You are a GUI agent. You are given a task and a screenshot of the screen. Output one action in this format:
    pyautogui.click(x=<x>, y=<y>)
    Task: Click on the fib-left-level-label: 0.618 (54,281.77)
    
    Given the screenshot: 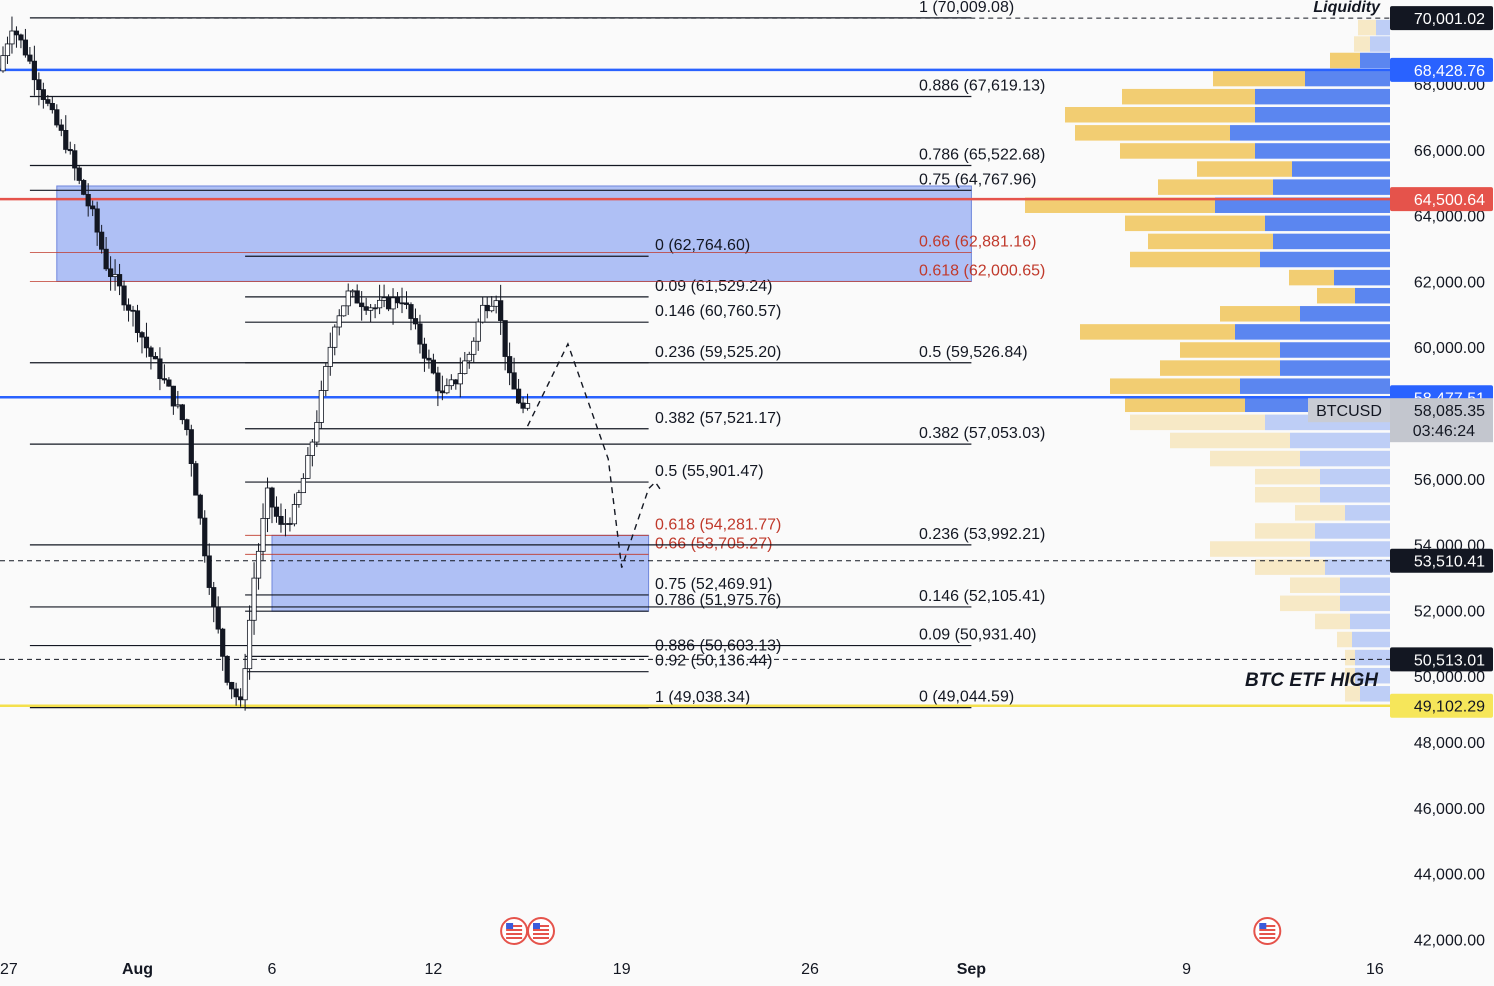 What is the action you would take?
    pyautogui.click(x=718, y=524)
    